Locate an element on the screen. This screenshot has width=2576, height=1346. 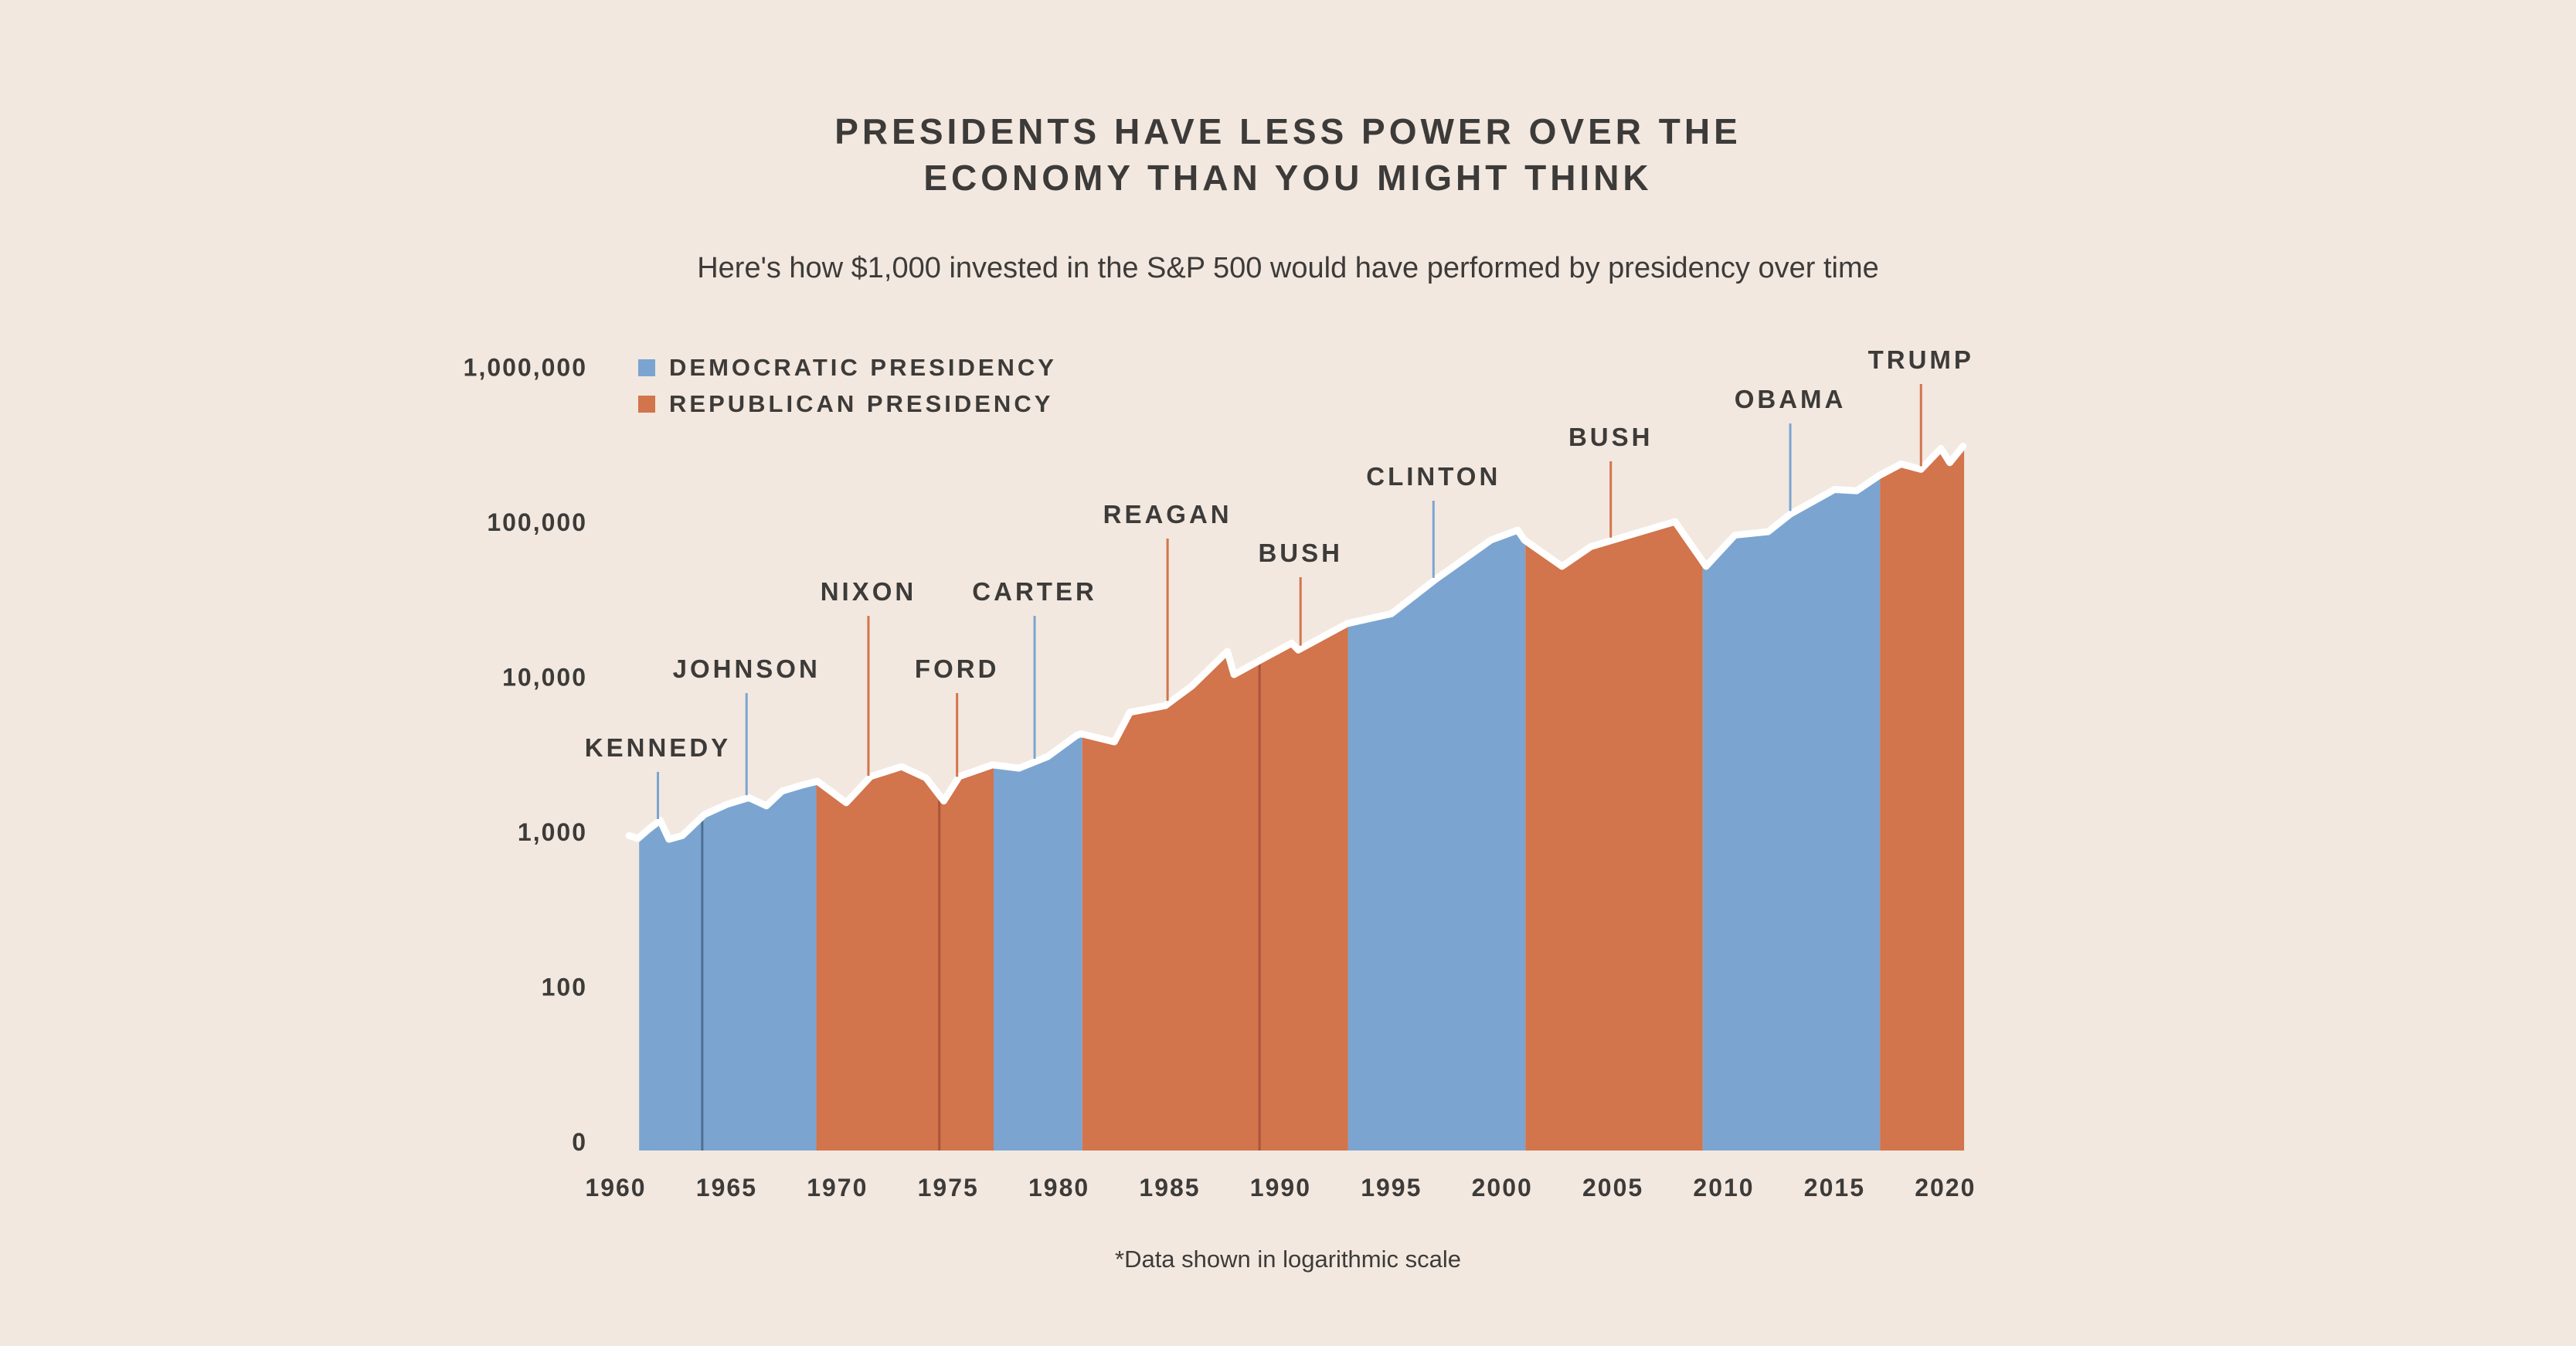
y-tick-label: 10,000 is located at coordinates (544, 678).